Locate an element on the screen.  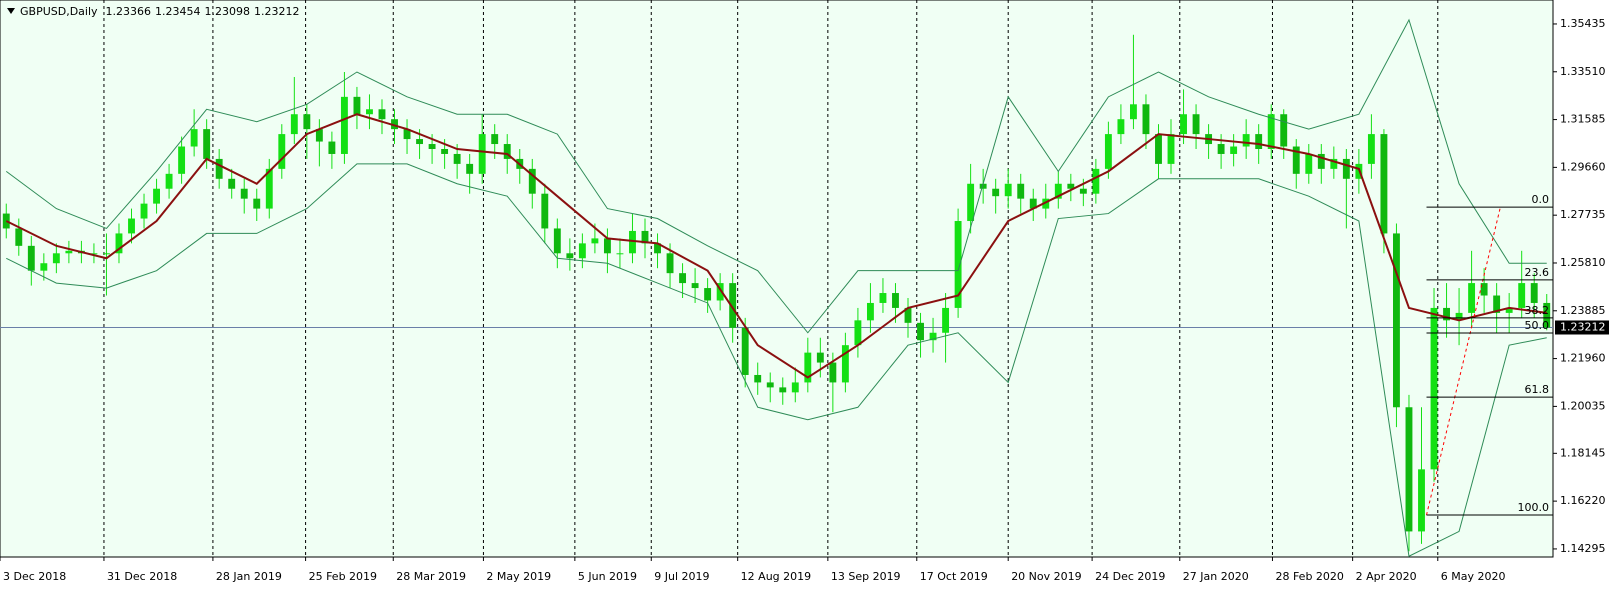
symbol: GBPUSD,Daily is located at coordinates (59, 11).